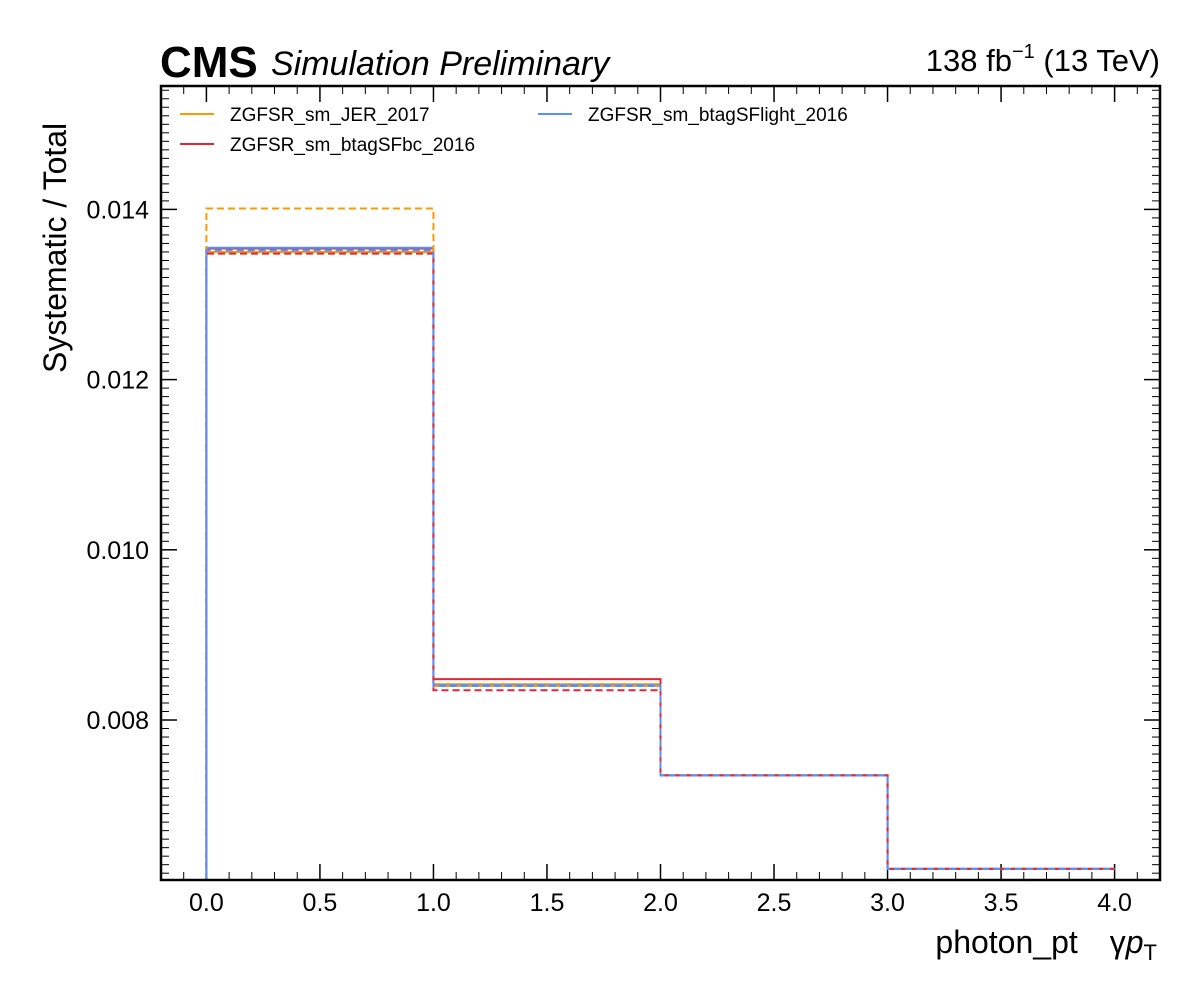 This screenshot has width=1200, height=1000. Describe the element at coordinates (320, 903) in the screenshot. I see `x-tick-label: 0.5` at that location.